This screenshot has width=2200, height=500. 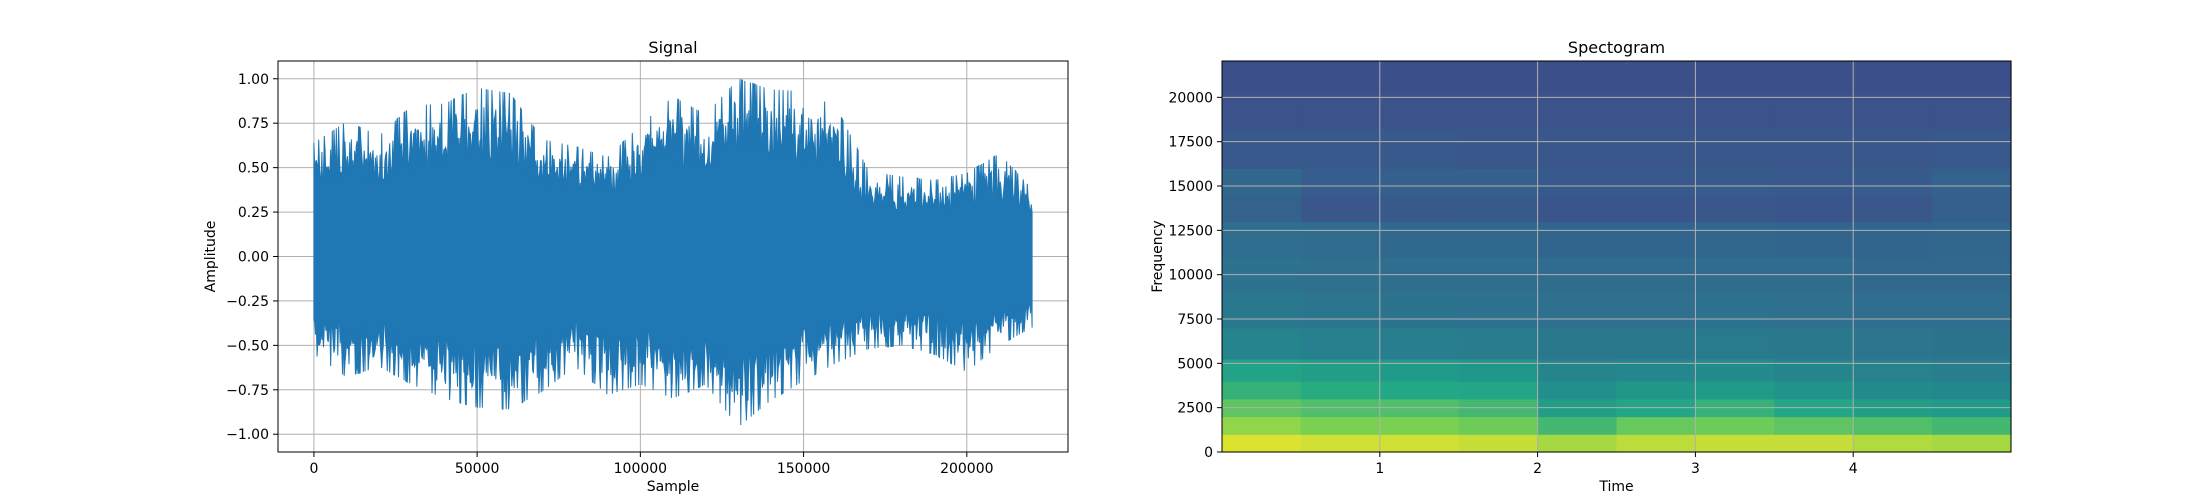 What do you see at coordinates (1615, 487) in the screenshot?
I see `spectrogram-x-label: Time` at bounding box center [1615, 487].